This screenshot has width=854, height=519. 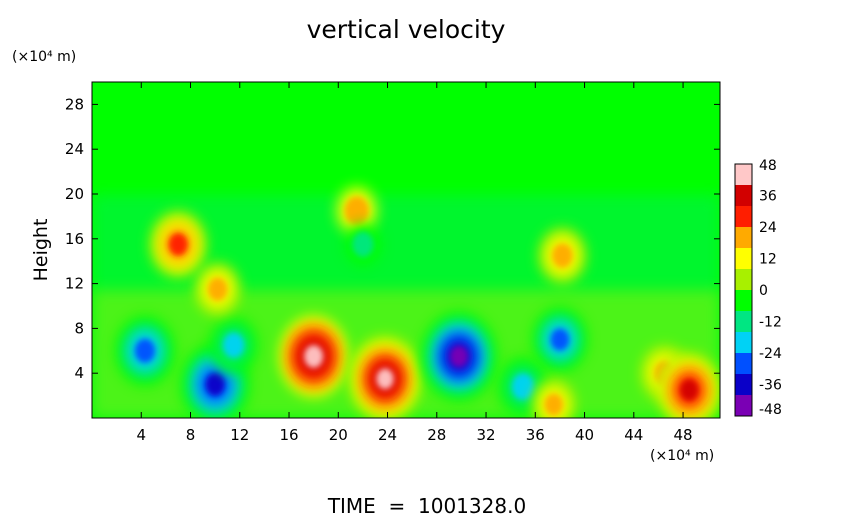 What do you see at coordinates (79, 373) in the screenshot?
I see `y-tick-label: 4` at bounding box center [79, 373].